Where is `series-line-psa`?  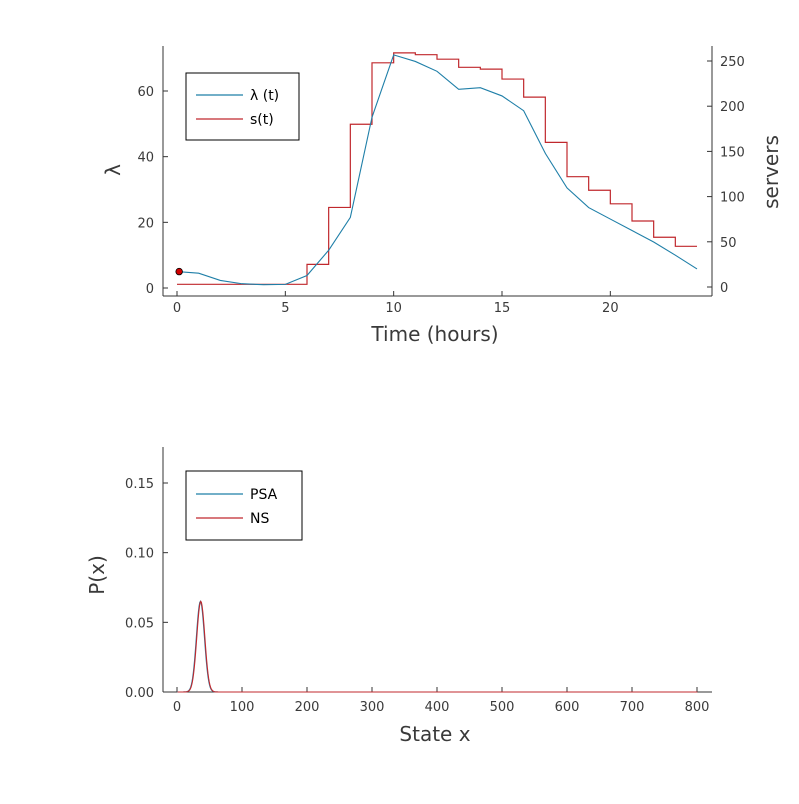 series-line-psa is located at coordinates (437, 646).